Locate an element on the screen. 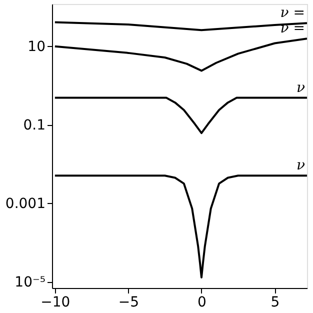 Image resolution: width=313 pixels, height=313 pixels. y-tick-label: 0.001 is located at coordinates (25, 204).